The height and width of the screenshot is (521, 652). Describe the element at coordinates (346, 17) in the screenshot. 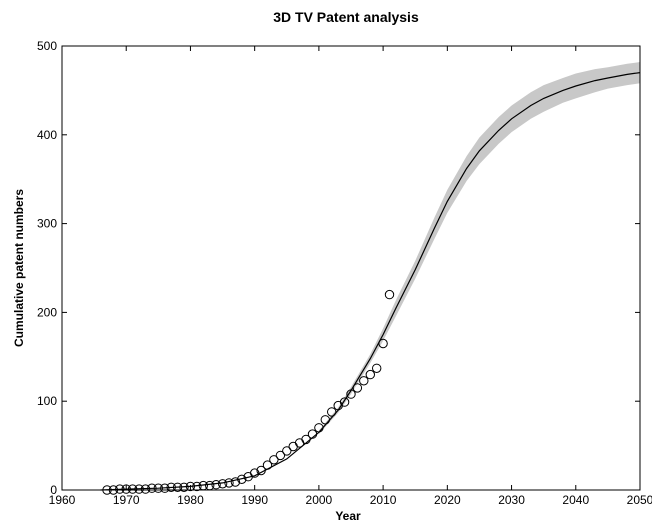

I see `chart-title: 3D TV Patent analysis` at that location.